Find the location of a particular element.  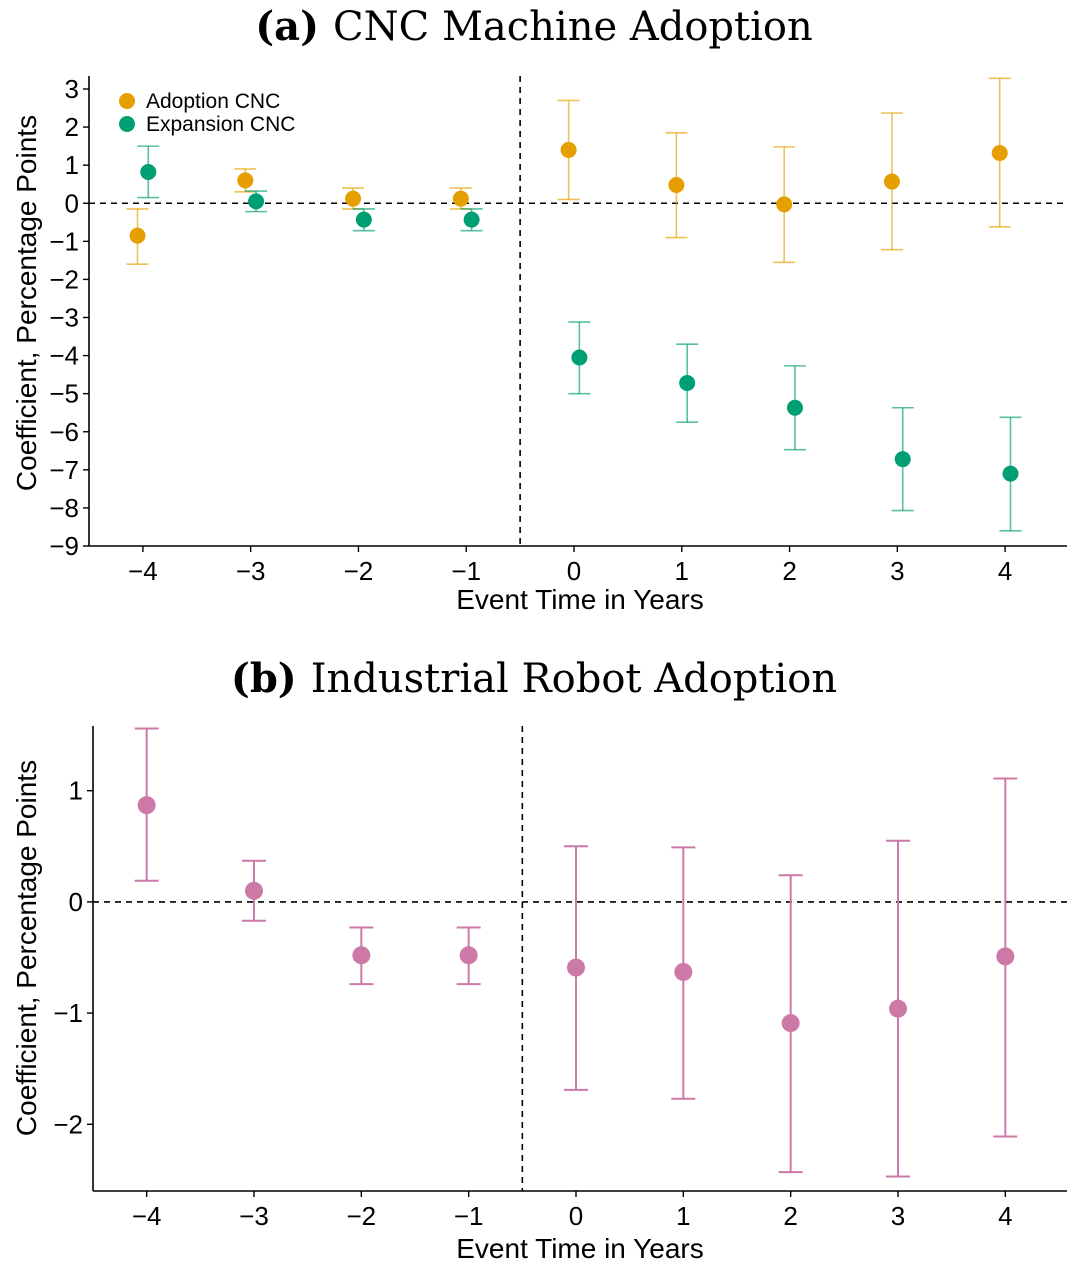

panel-a-x-tick-label-1: −1 is located at coordinates (466, 571).